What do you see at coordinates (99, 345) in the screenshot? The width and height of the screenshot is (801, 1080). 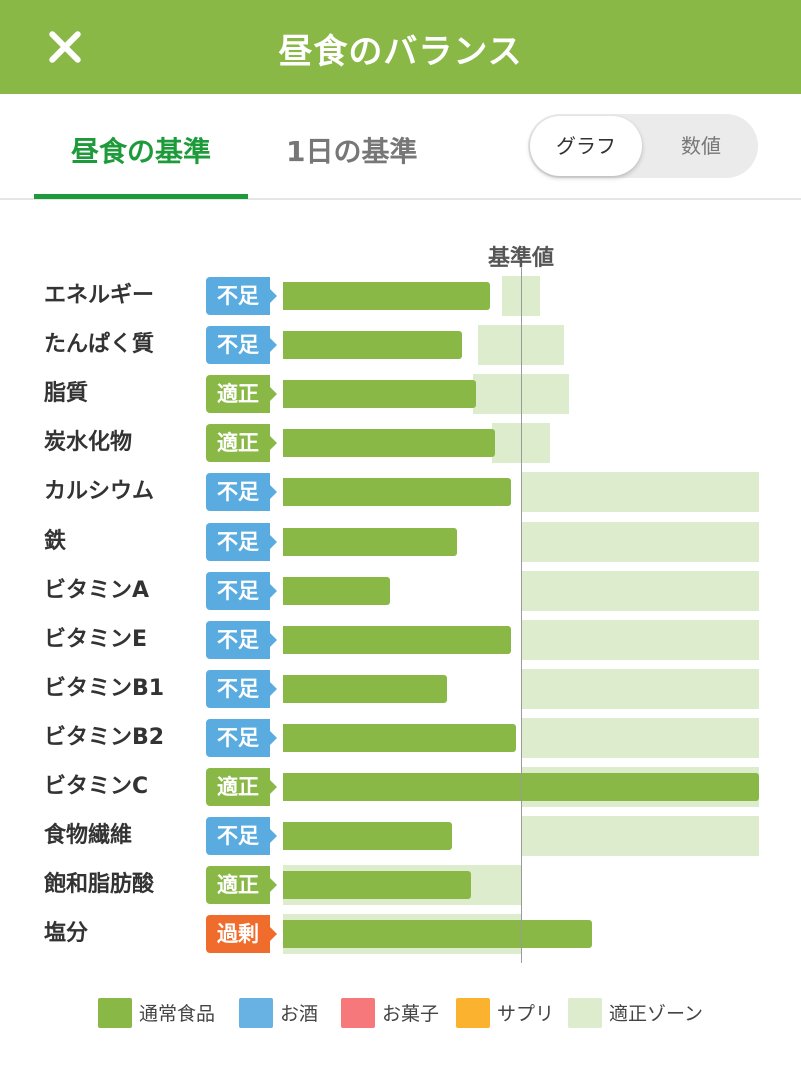 I see `nutrient-label: たんぱく質` at bounding box center [99, 345].